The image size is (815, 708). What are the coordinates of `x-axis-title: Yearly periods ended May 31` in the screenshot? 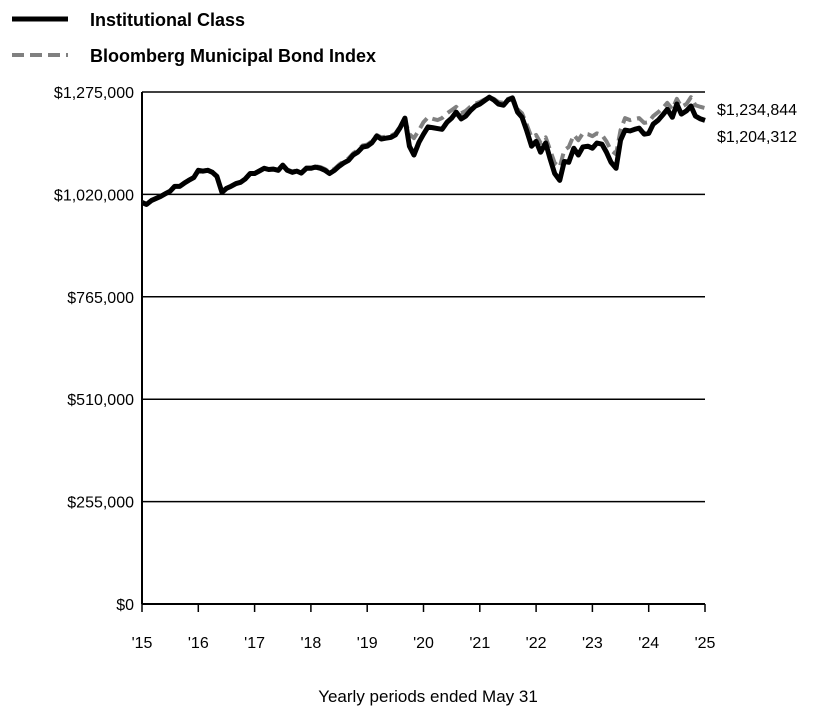 It's located at (428, 696).